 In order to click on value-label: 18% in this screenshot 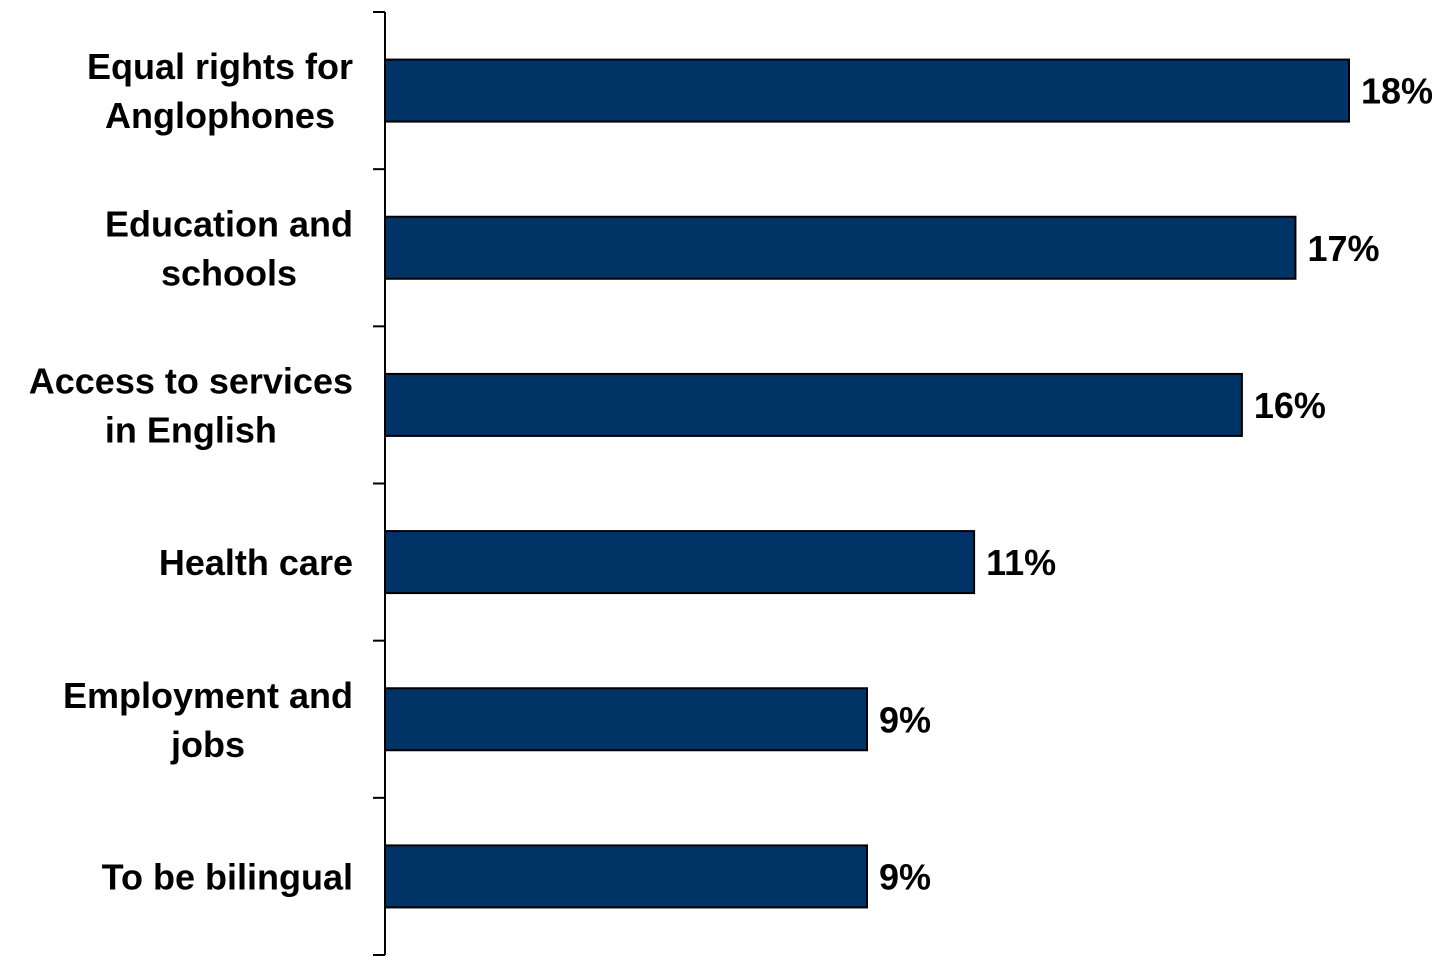, I will do `click(1397, 91)`.